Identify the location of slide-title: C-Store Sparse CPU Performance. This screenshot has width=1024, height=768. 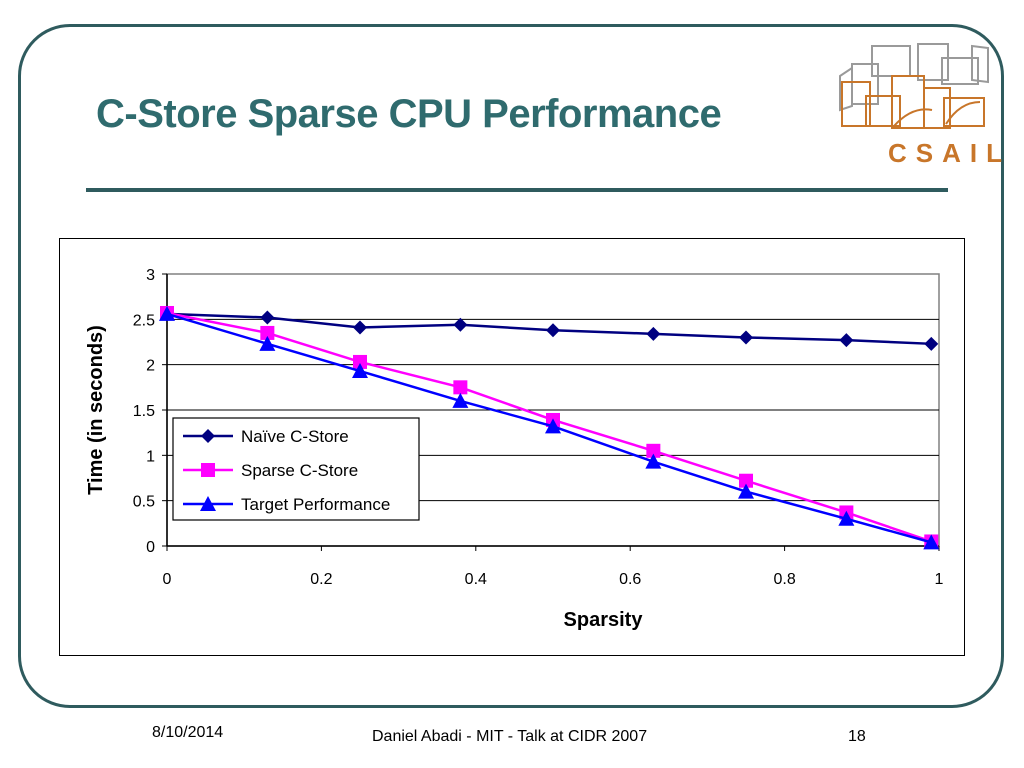
(409, 114).